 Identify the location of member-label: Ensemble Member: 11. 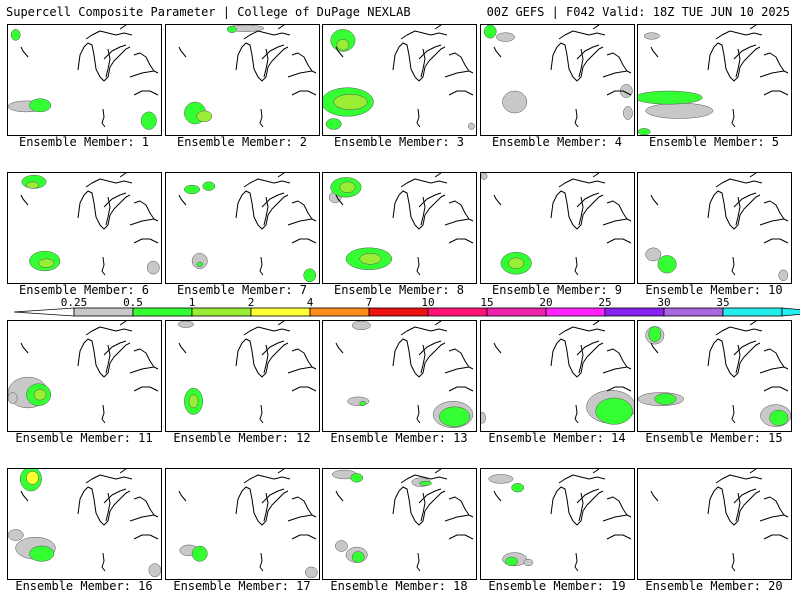
(84, 438).